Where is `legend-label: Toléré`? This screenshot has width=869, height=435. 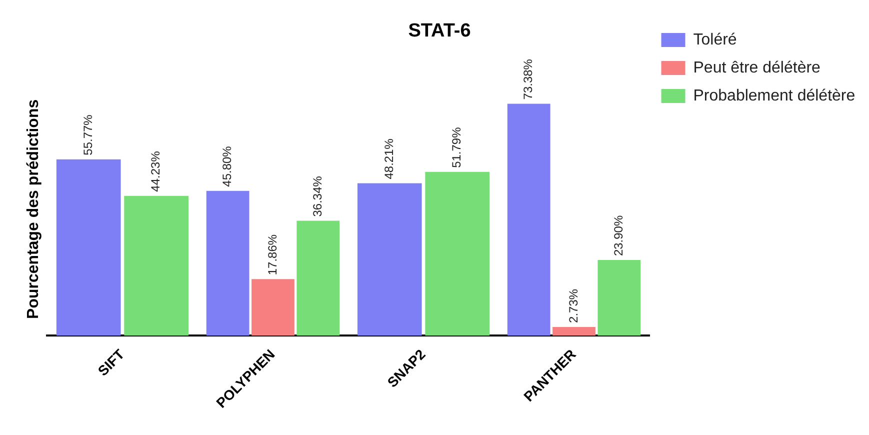
legend-label: Toléré is located at coordinates (715, 39).